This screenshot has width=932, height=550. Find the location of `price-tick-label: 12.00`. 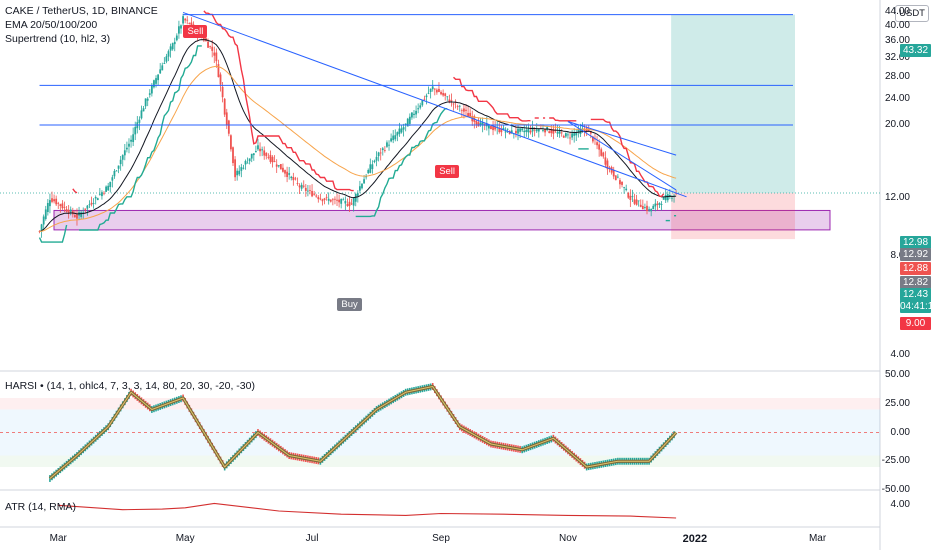

price-tick-label: 12.00 is located at coordinates (897, 198).